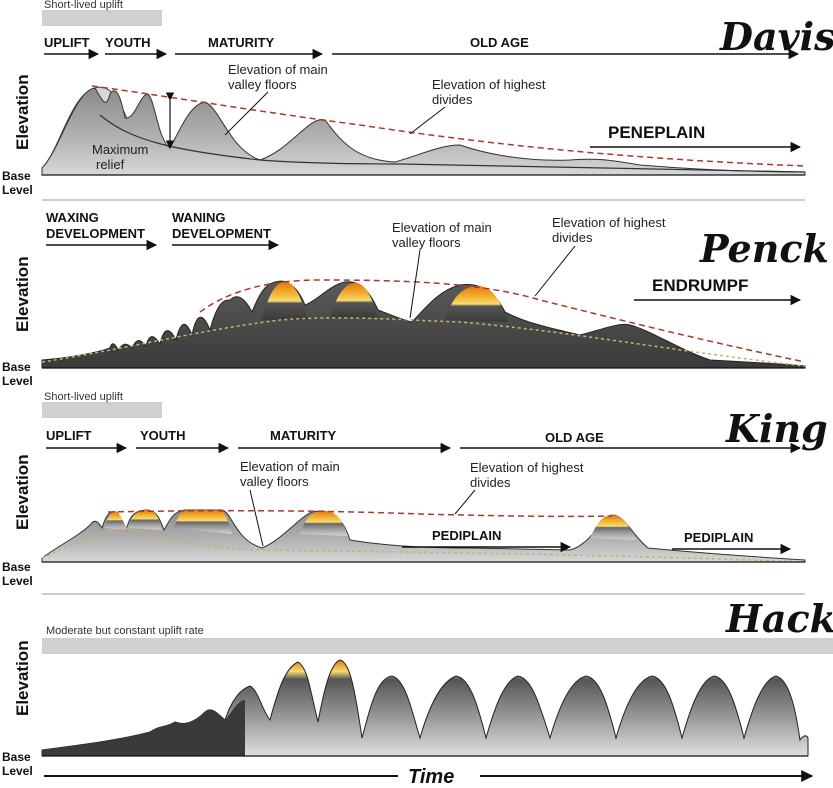 This screenshot has height=788, width=833. Describe the element at coordinates (16, 757) in the screenshot. I see `hack-base-label: Base` at that location.